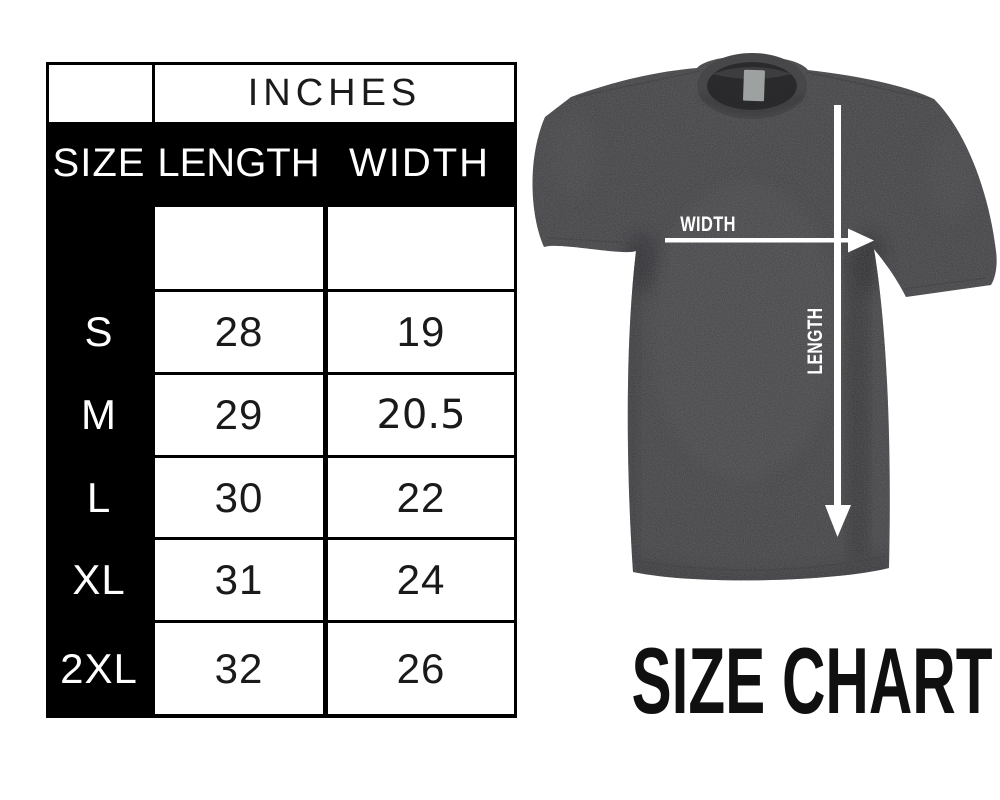  What do you see at coordinates (99, 668) in the screenshot?
I see `size-label-2xl: 2XL` at bounding box center [99, 668].